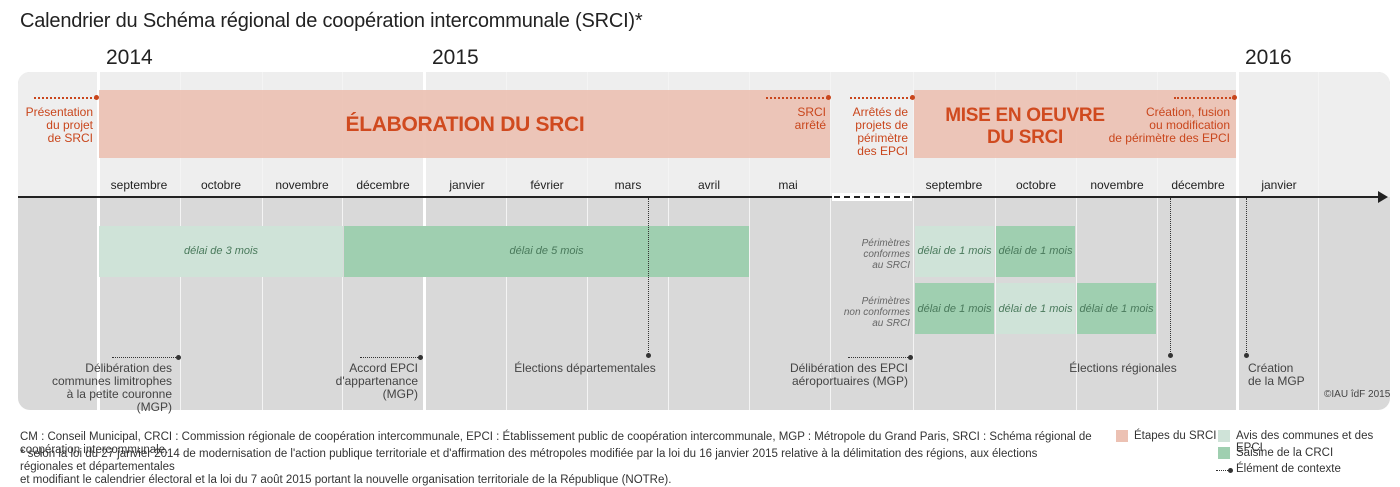 Image resolution: width=1400 pixels, height=487 pixels. I want to click on legend-swatch-avis, so click(1224, 436).